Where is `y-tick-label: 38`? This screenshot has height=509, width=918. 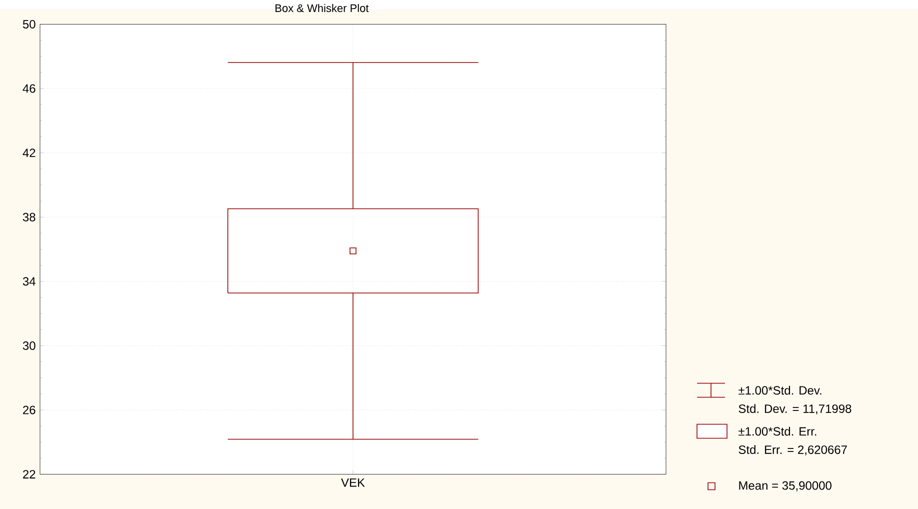 y-tick-label: 38 is located at coordinates (29, 217).